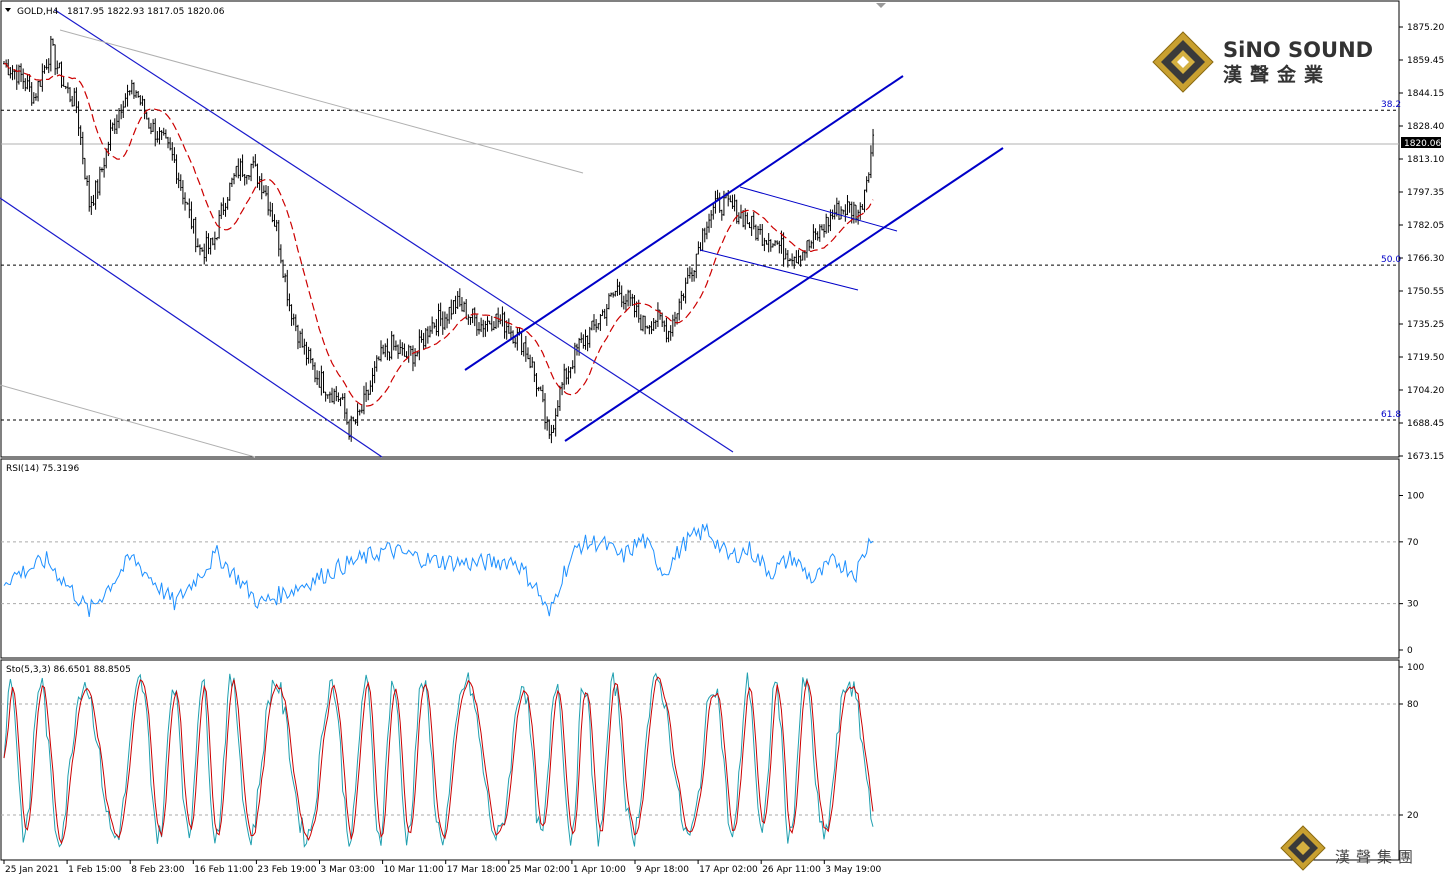 The width and height of the screenshot is (1445, 876). I want to click on fib-level-label: 61.8, so click(1391, 415).